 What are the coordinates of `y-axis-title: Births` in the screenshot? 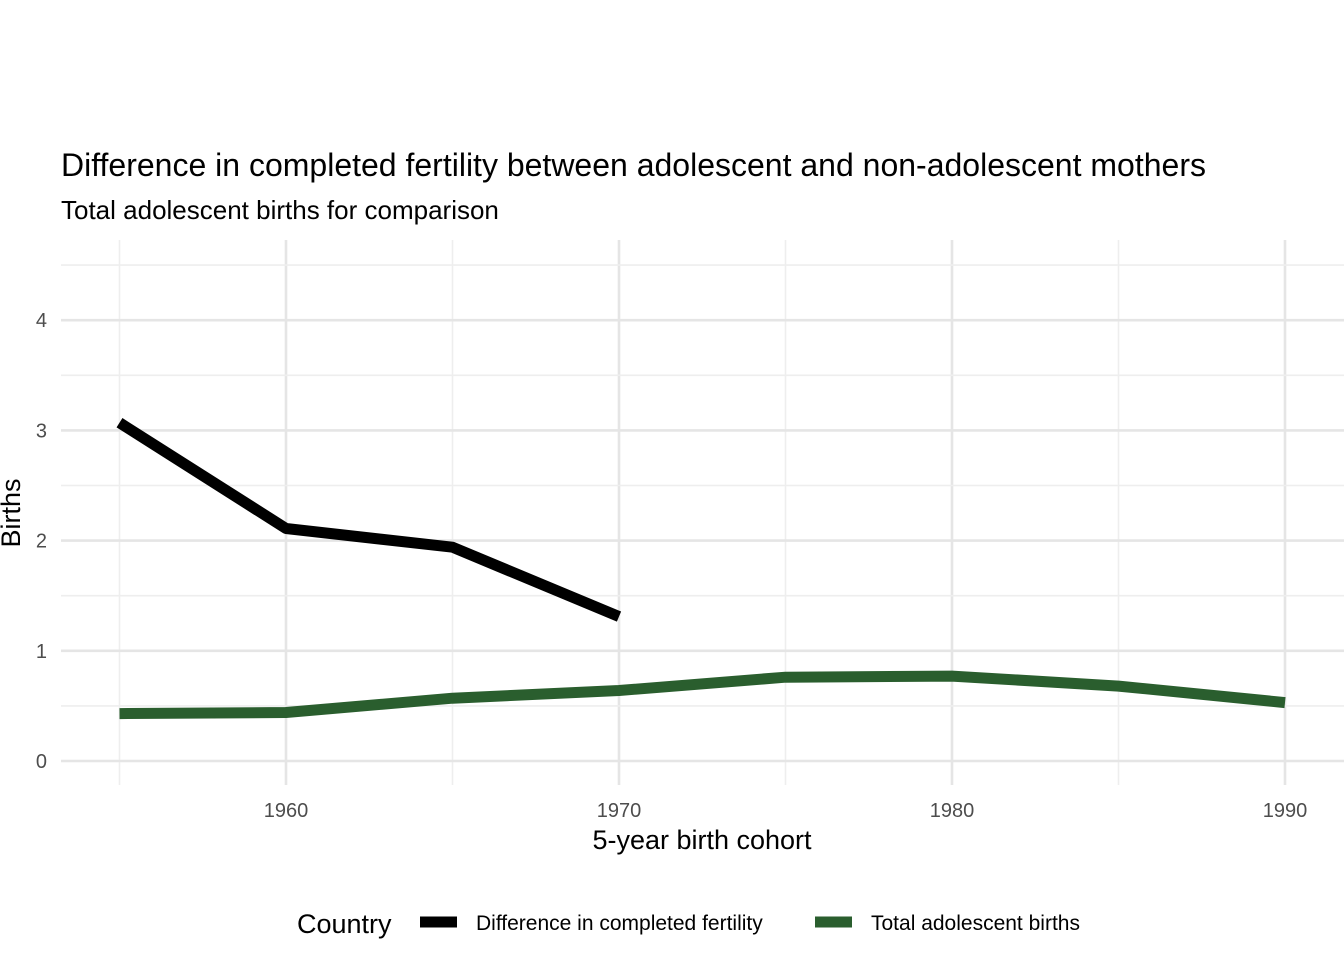 It's located at (13, 512).